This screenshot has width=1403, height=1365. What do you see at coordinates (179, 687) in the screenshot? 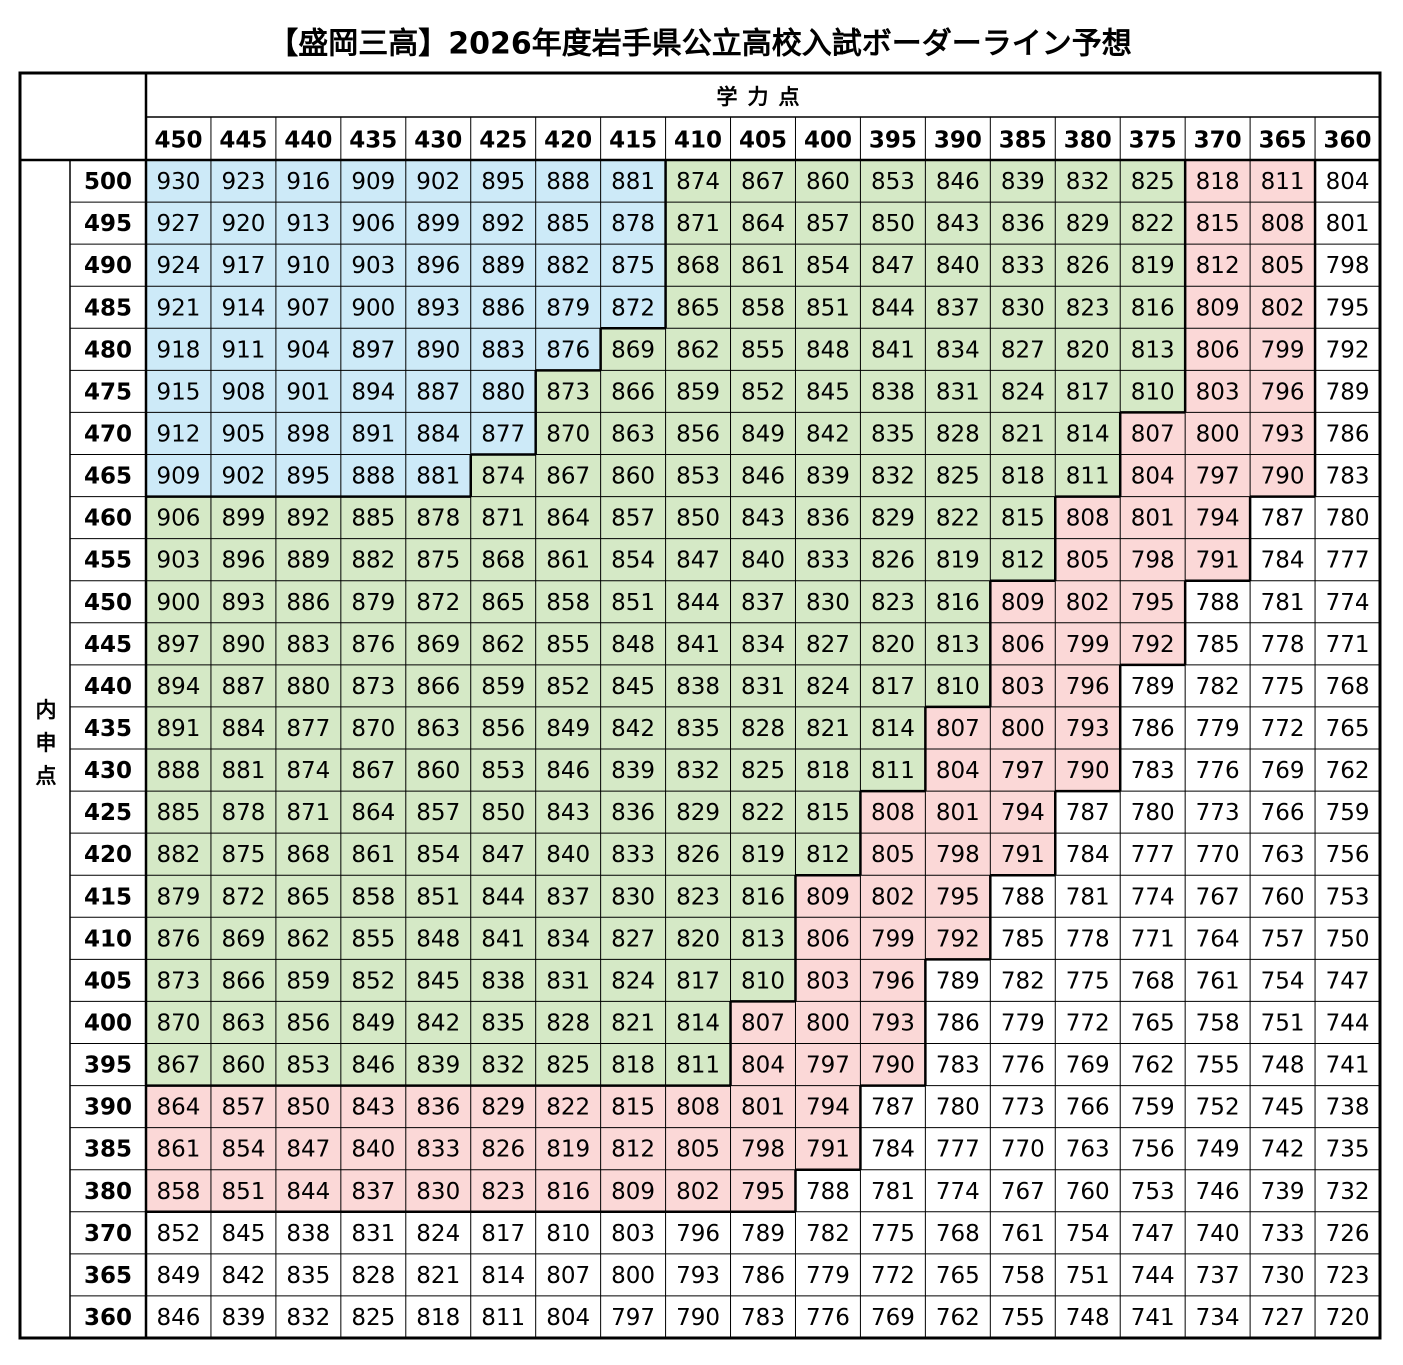
I see `cell-value: 894` at bounding box center [179, 687].